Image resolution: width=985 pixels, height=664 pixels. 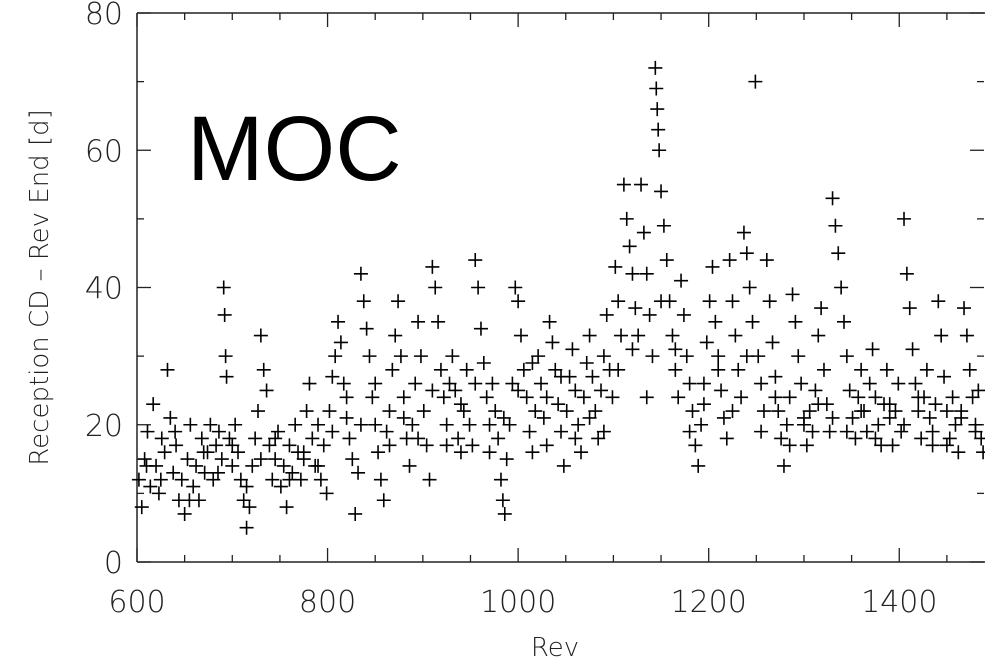 What do you see at coordinates (327, 602) in the screenshot?
I see `x-tick-label: 800` at bounding box center [327, 602].